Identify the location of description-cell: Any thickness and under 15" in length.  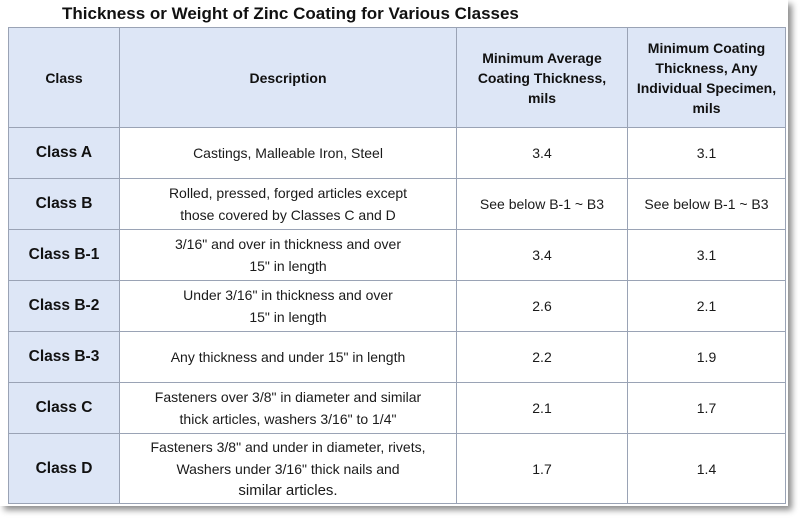
(288, 357).